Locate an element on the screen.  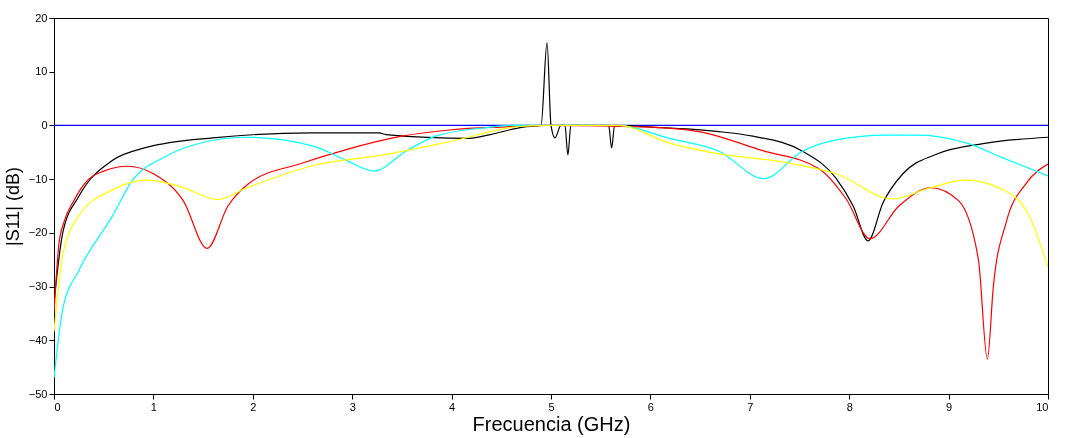
x-tick-label: 7 is located at coordinates (750, 406).